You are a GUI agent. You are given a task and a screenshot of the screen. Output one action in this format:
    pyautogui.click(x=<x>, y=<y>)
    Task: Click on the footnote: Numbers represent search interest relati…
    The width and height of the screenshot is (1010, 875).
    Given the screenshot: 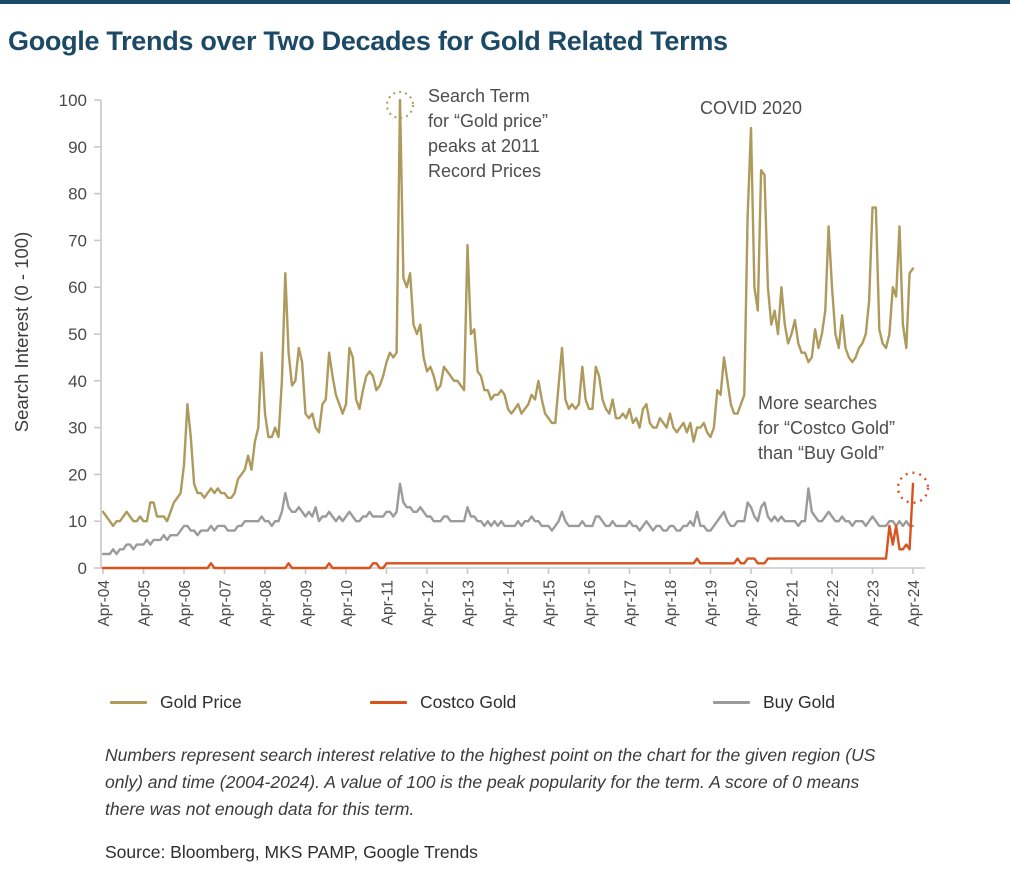 What is the action you would take?
    pyautogui.click(x=490, y=782)
    